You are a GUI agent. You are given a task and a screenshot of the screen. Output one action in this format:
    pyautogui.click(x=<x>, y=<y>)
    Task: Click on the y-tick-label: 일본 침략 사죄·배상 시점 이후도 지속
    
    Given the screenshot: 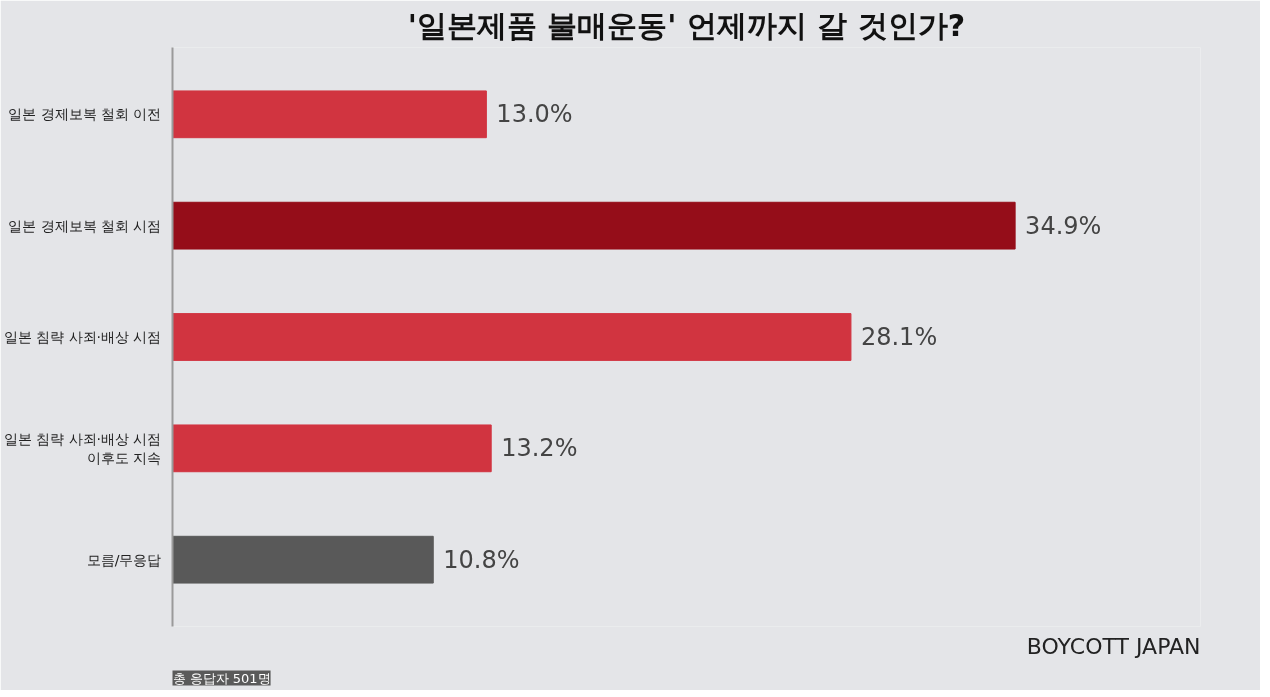 What is the action you would take?
    pyautogui.click(x=82, y=448)
    